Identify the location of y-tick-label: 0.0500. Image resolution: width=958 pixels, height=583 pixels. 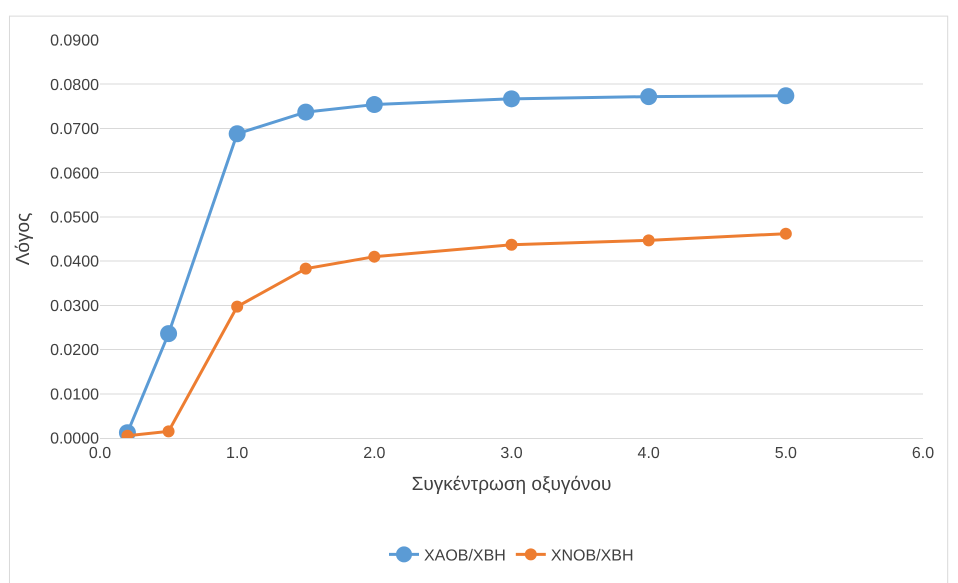
(75, 217).